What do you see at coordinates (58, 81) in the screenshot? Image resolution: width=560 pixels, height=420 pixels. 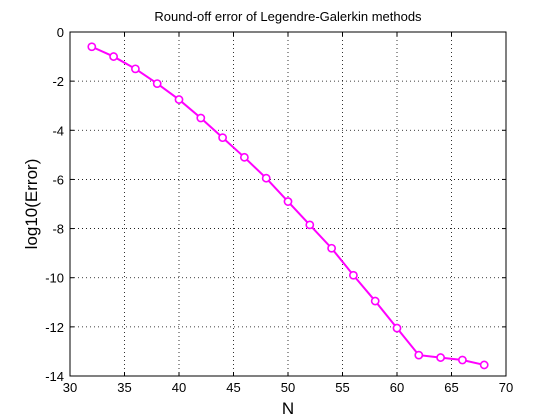 I see `y-tick-label: -2` at bounding box center [58, 81].